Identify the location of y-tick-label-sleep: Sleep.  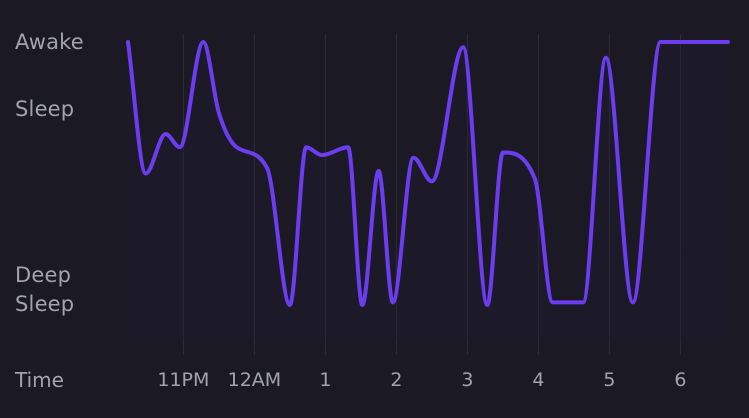
(45, 109).